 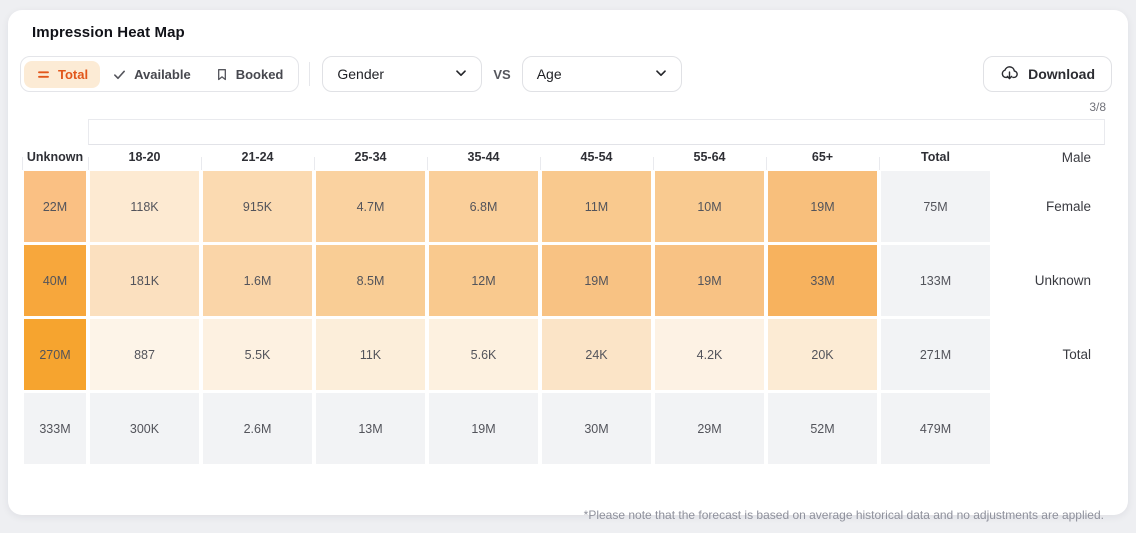 I want to click on toolbar: Total Available Booked Gender VS, so click(x=566, y=74).